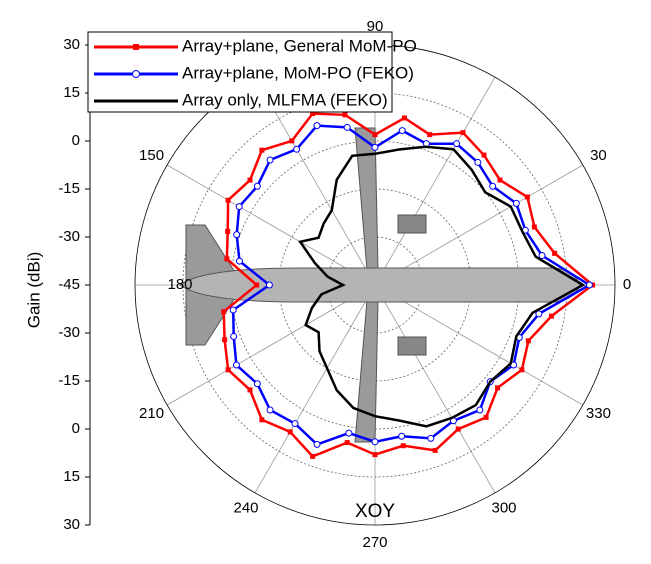 This screenshot has height=564, width=651. I want to click on legend-label: Array+plane, General MoM-PO, so click(299, 45).